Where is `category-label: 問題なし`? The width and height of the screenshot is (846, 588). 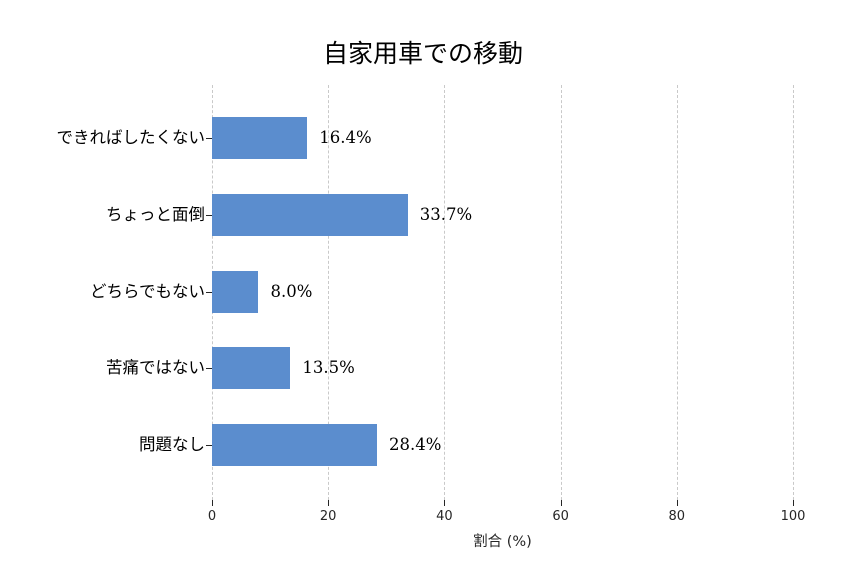
category-label: 問題なし is located at coordinates (172, 445).